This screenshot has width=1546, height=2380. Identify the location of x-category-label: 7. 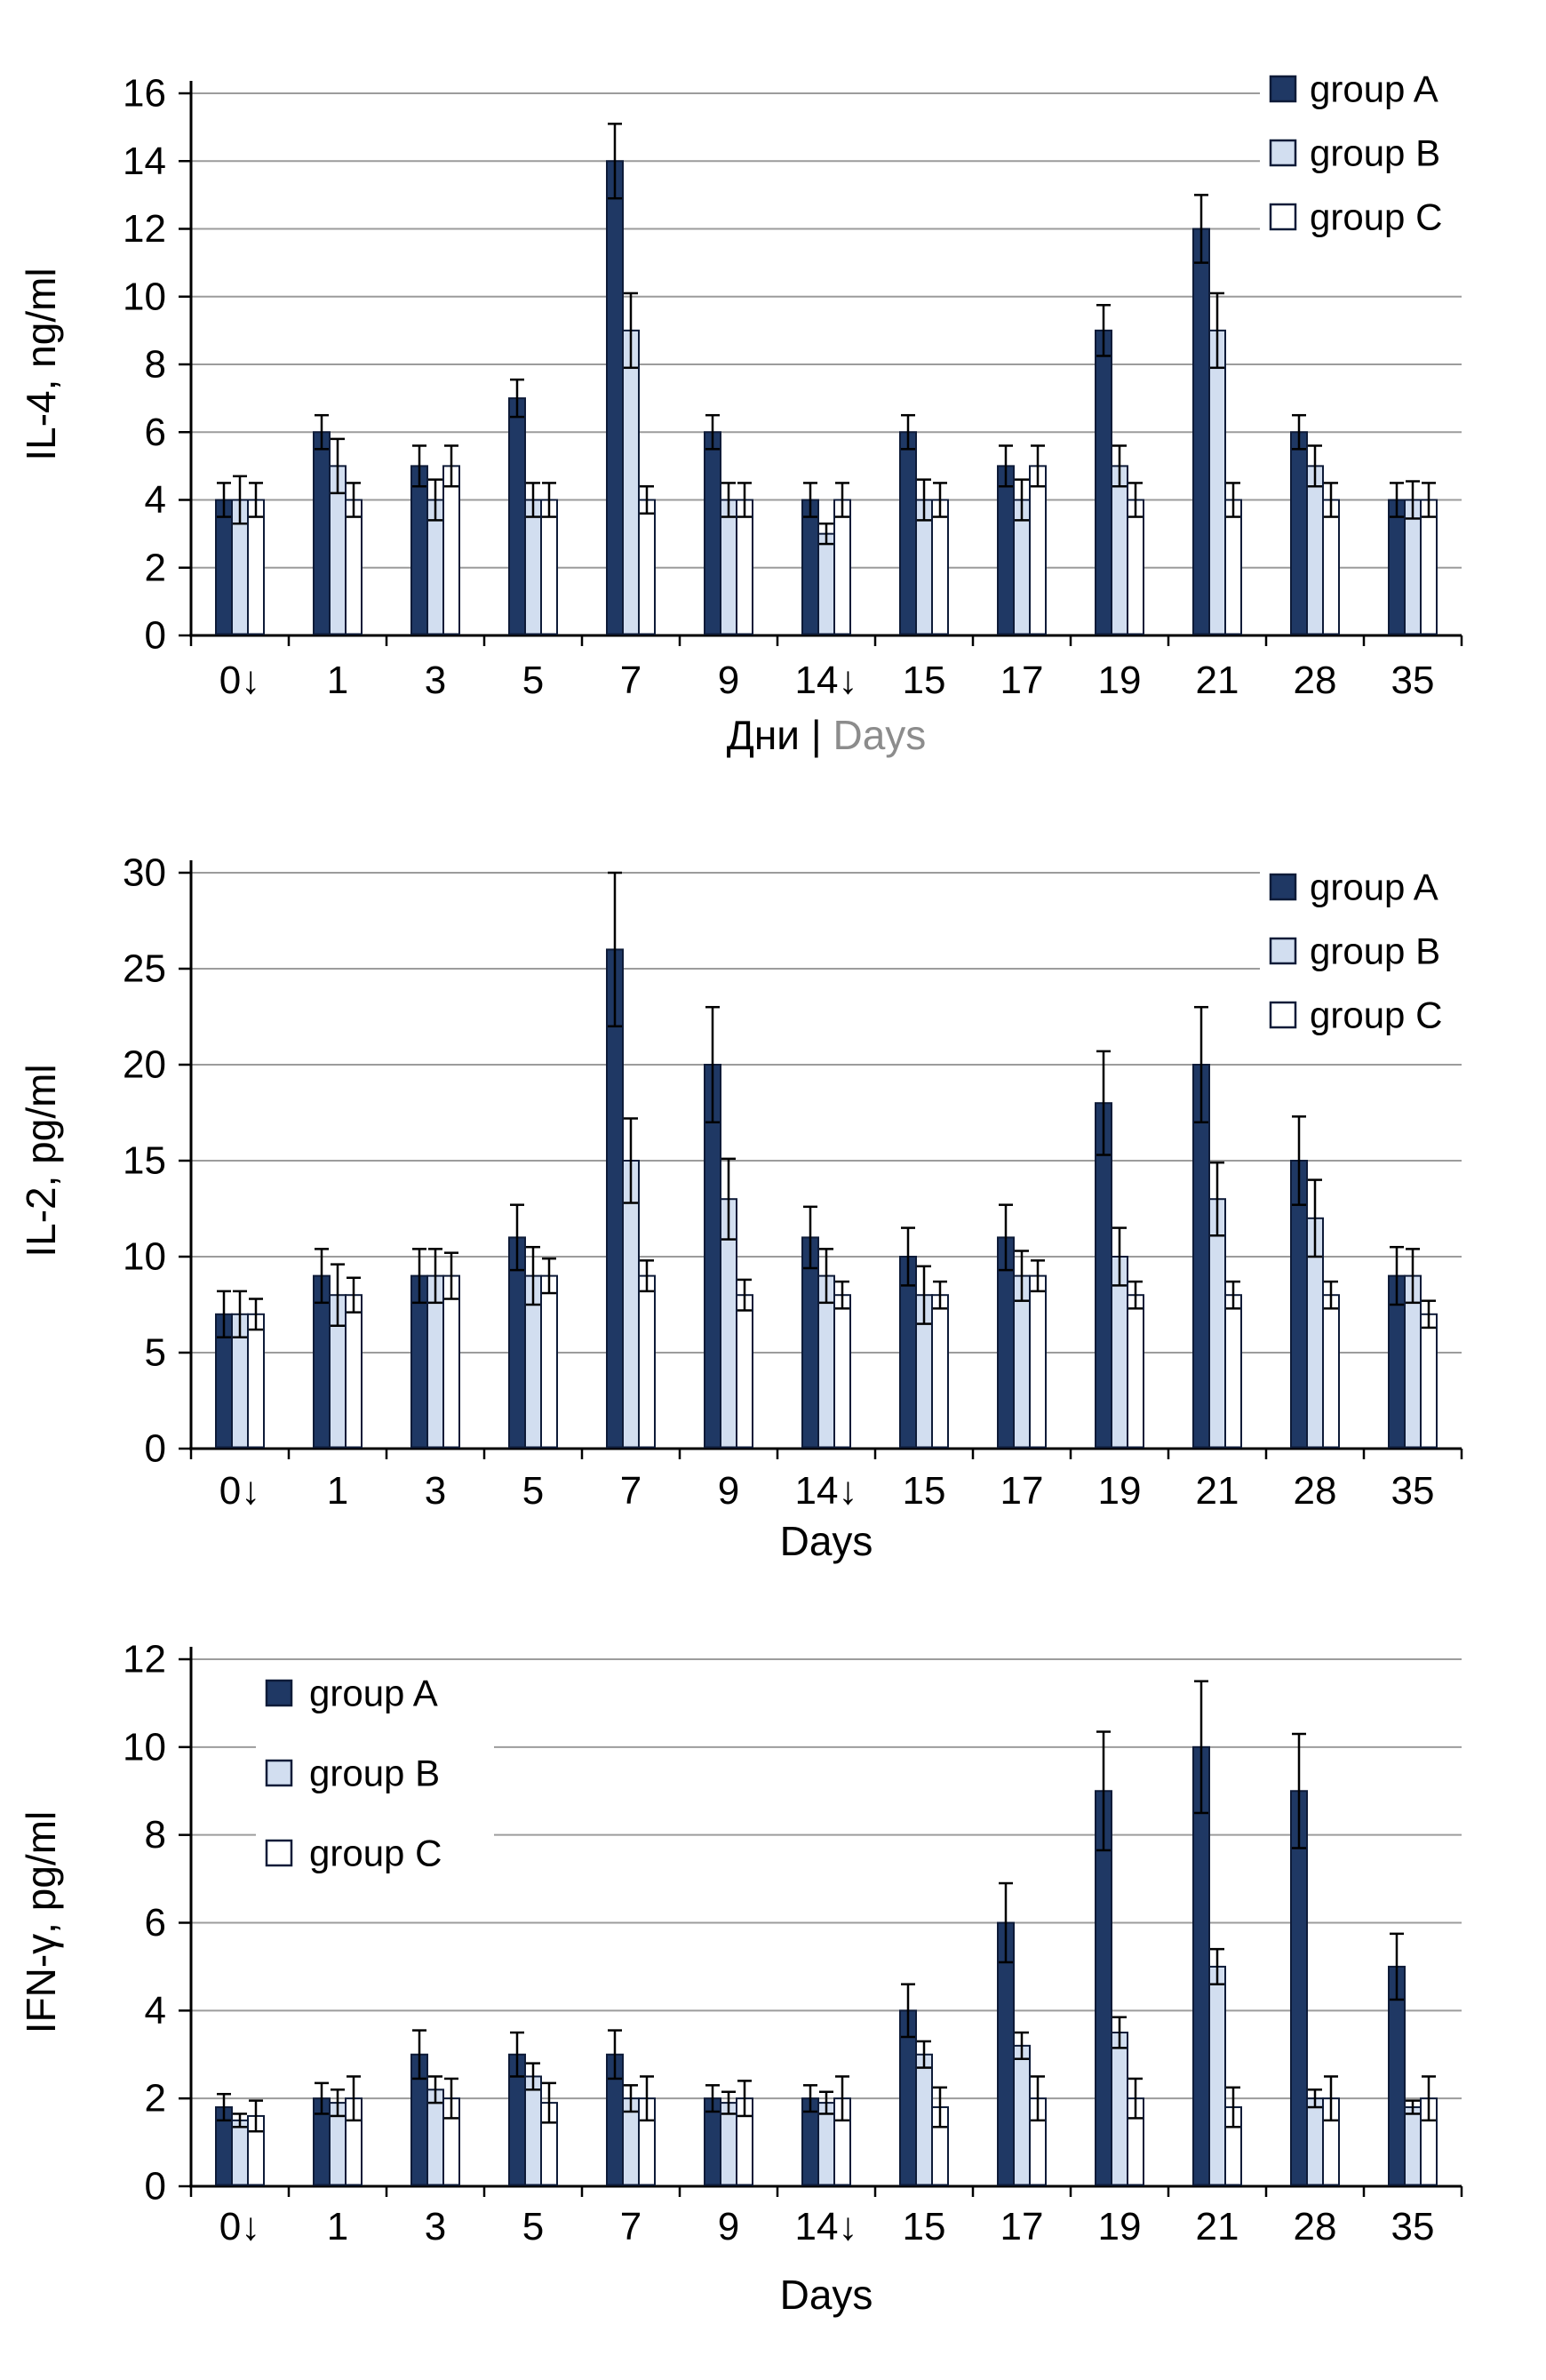
(631, 1491).